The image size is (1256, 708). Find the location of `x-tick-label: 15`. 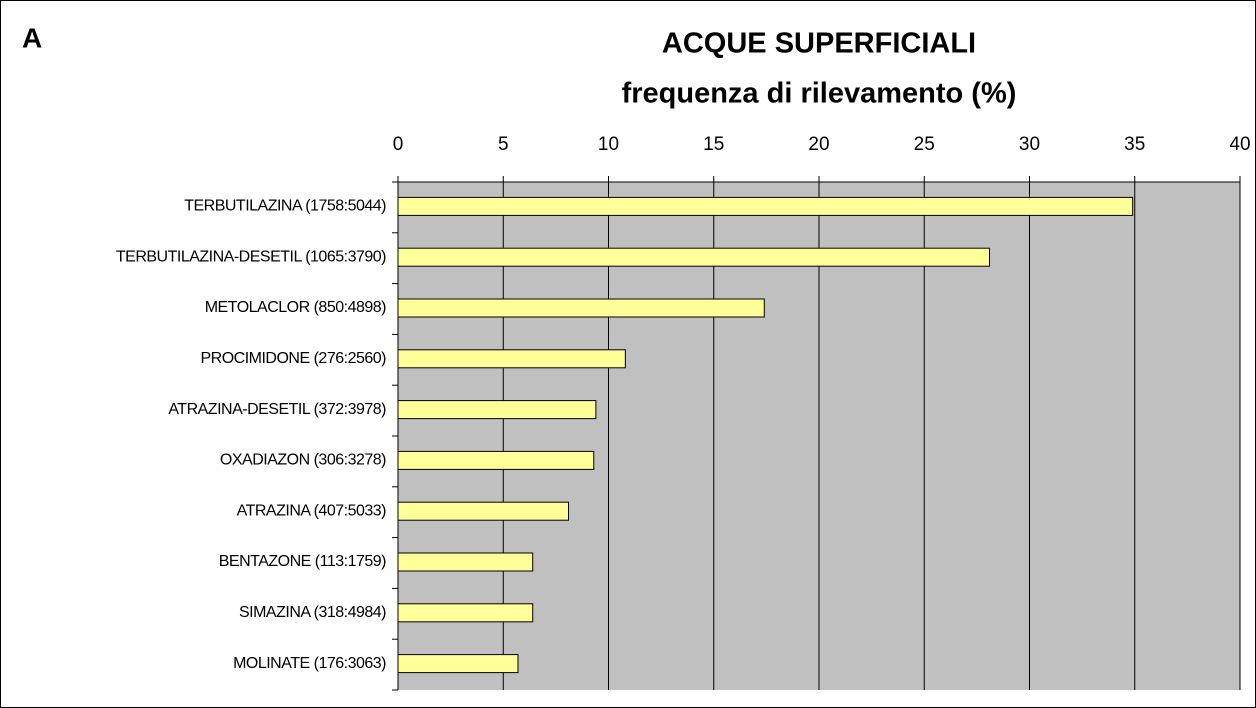

x-tick-label: 15 is located at coordinates (713, 144).